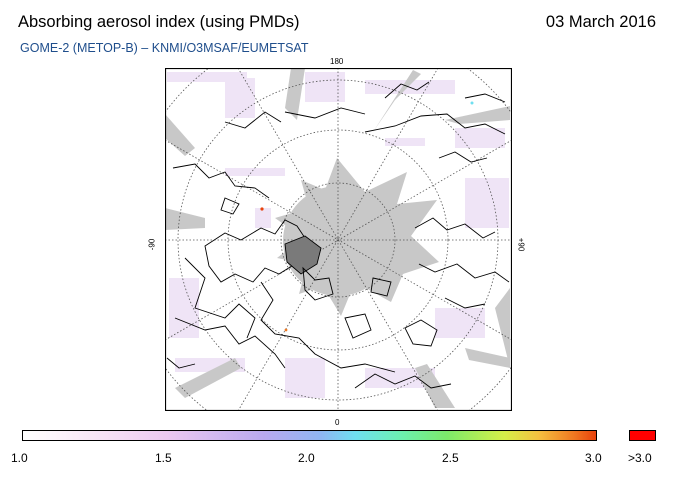 The height and width of the screenshot is (480, 676). Describe the element at coordinates (306, 458) in the screenshot. I see `colorbar-tick-3: 2.0` at that location.